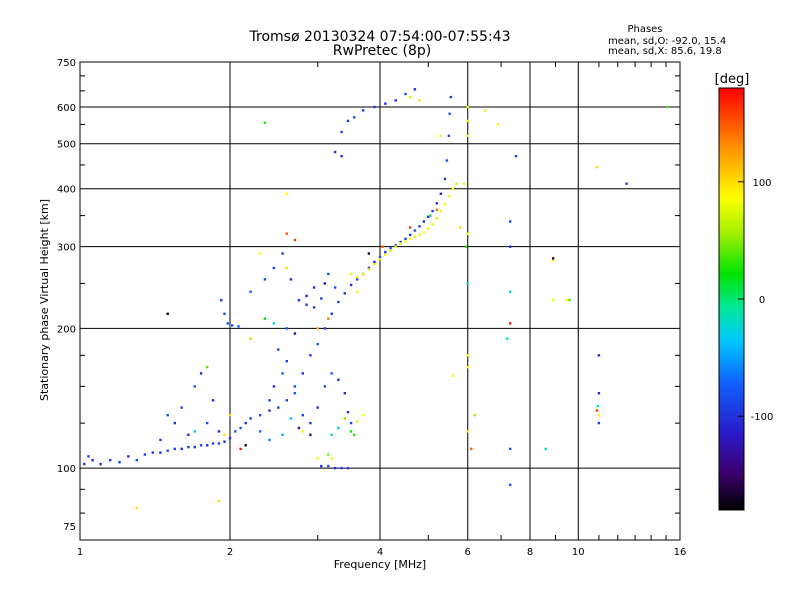  What do you see at coordinates (755, 300) in the screenshot?
I see `colorbar-ticks: 100 0 -100` at bounding box center [755, 300].